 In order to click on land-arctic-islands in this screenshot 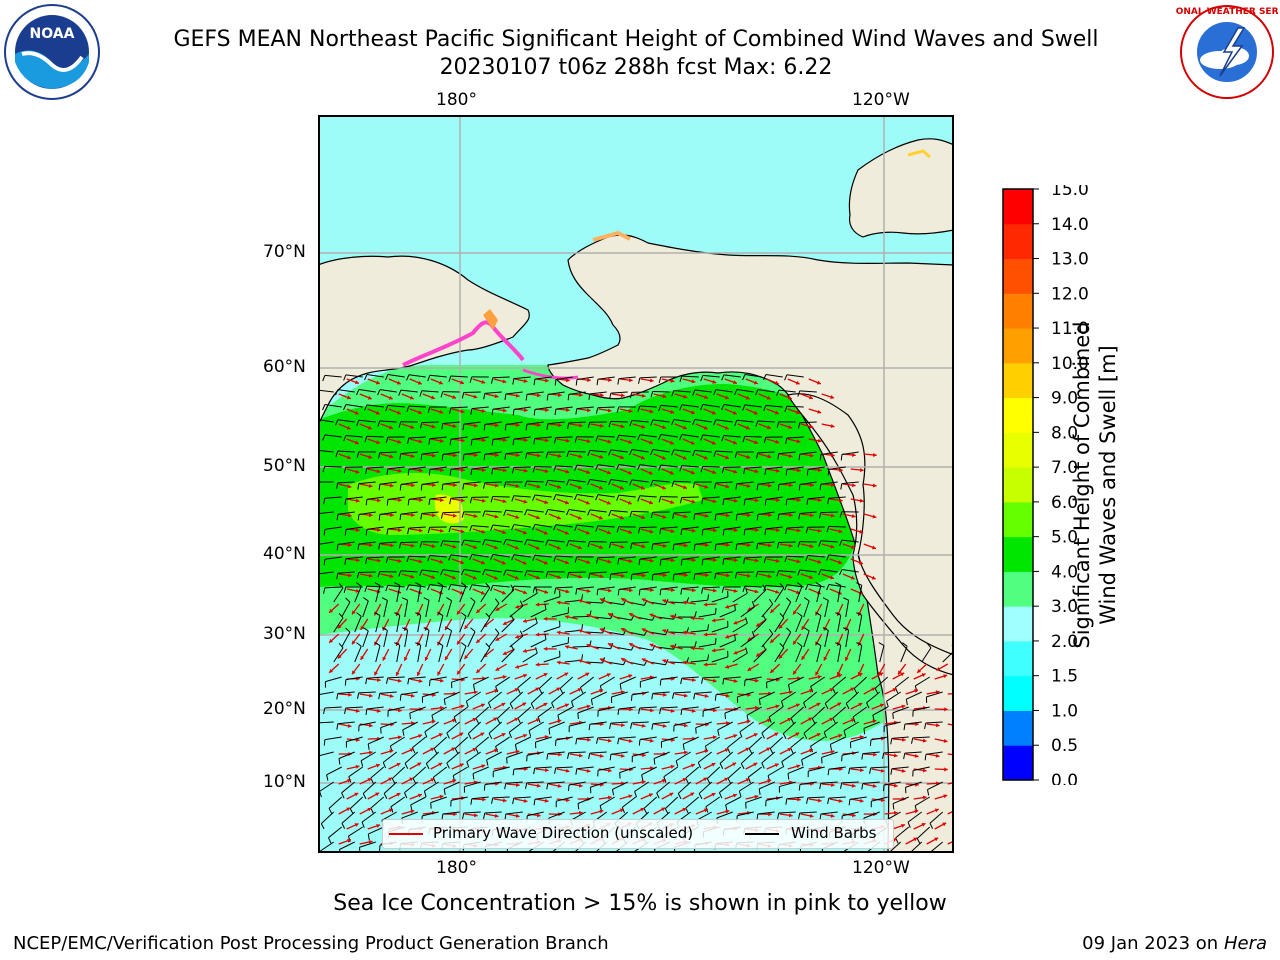, I will do `click(901, 188)`.